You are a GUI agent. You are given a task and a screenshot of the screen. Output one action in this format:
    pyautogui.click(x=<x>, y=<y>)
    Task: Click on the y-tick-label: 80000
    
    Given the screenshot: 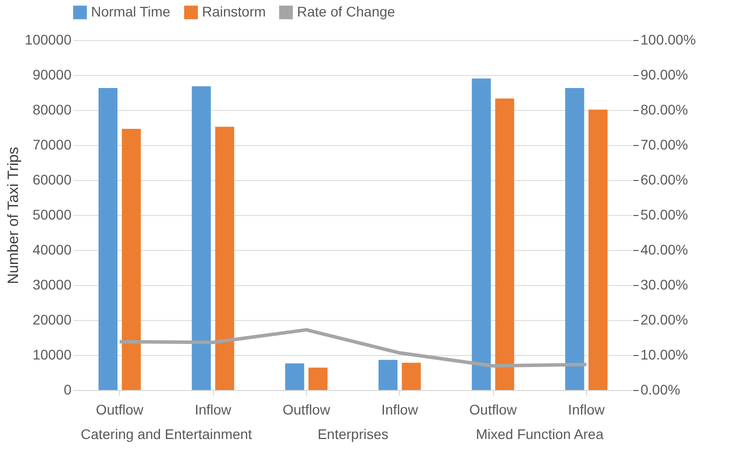 What is the action you would take?
    pyautogui.click(x=52, y=110)
    